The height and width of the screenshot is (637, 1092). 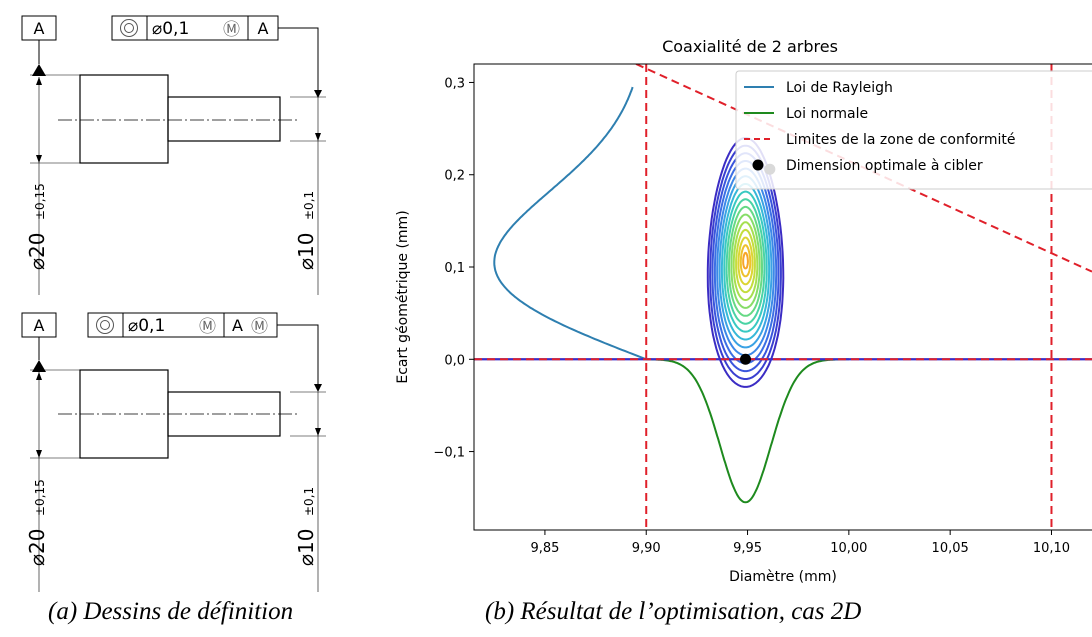 What do you see at coordinates (746, 359) in the screenshot?
I see `optimal-point` at bounding box center [746, 359].